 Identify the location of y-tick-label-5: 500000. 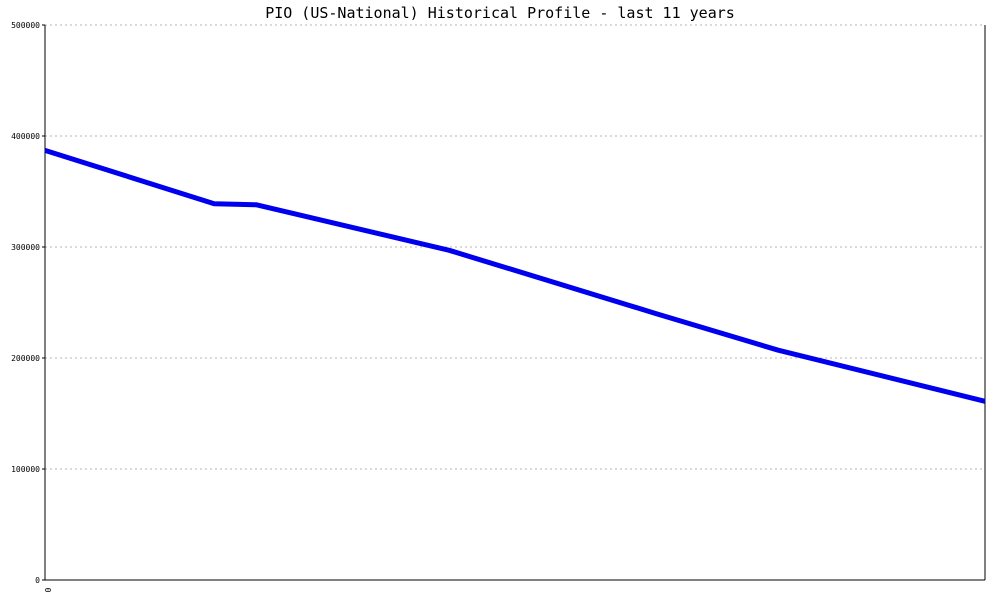
(25, 25).